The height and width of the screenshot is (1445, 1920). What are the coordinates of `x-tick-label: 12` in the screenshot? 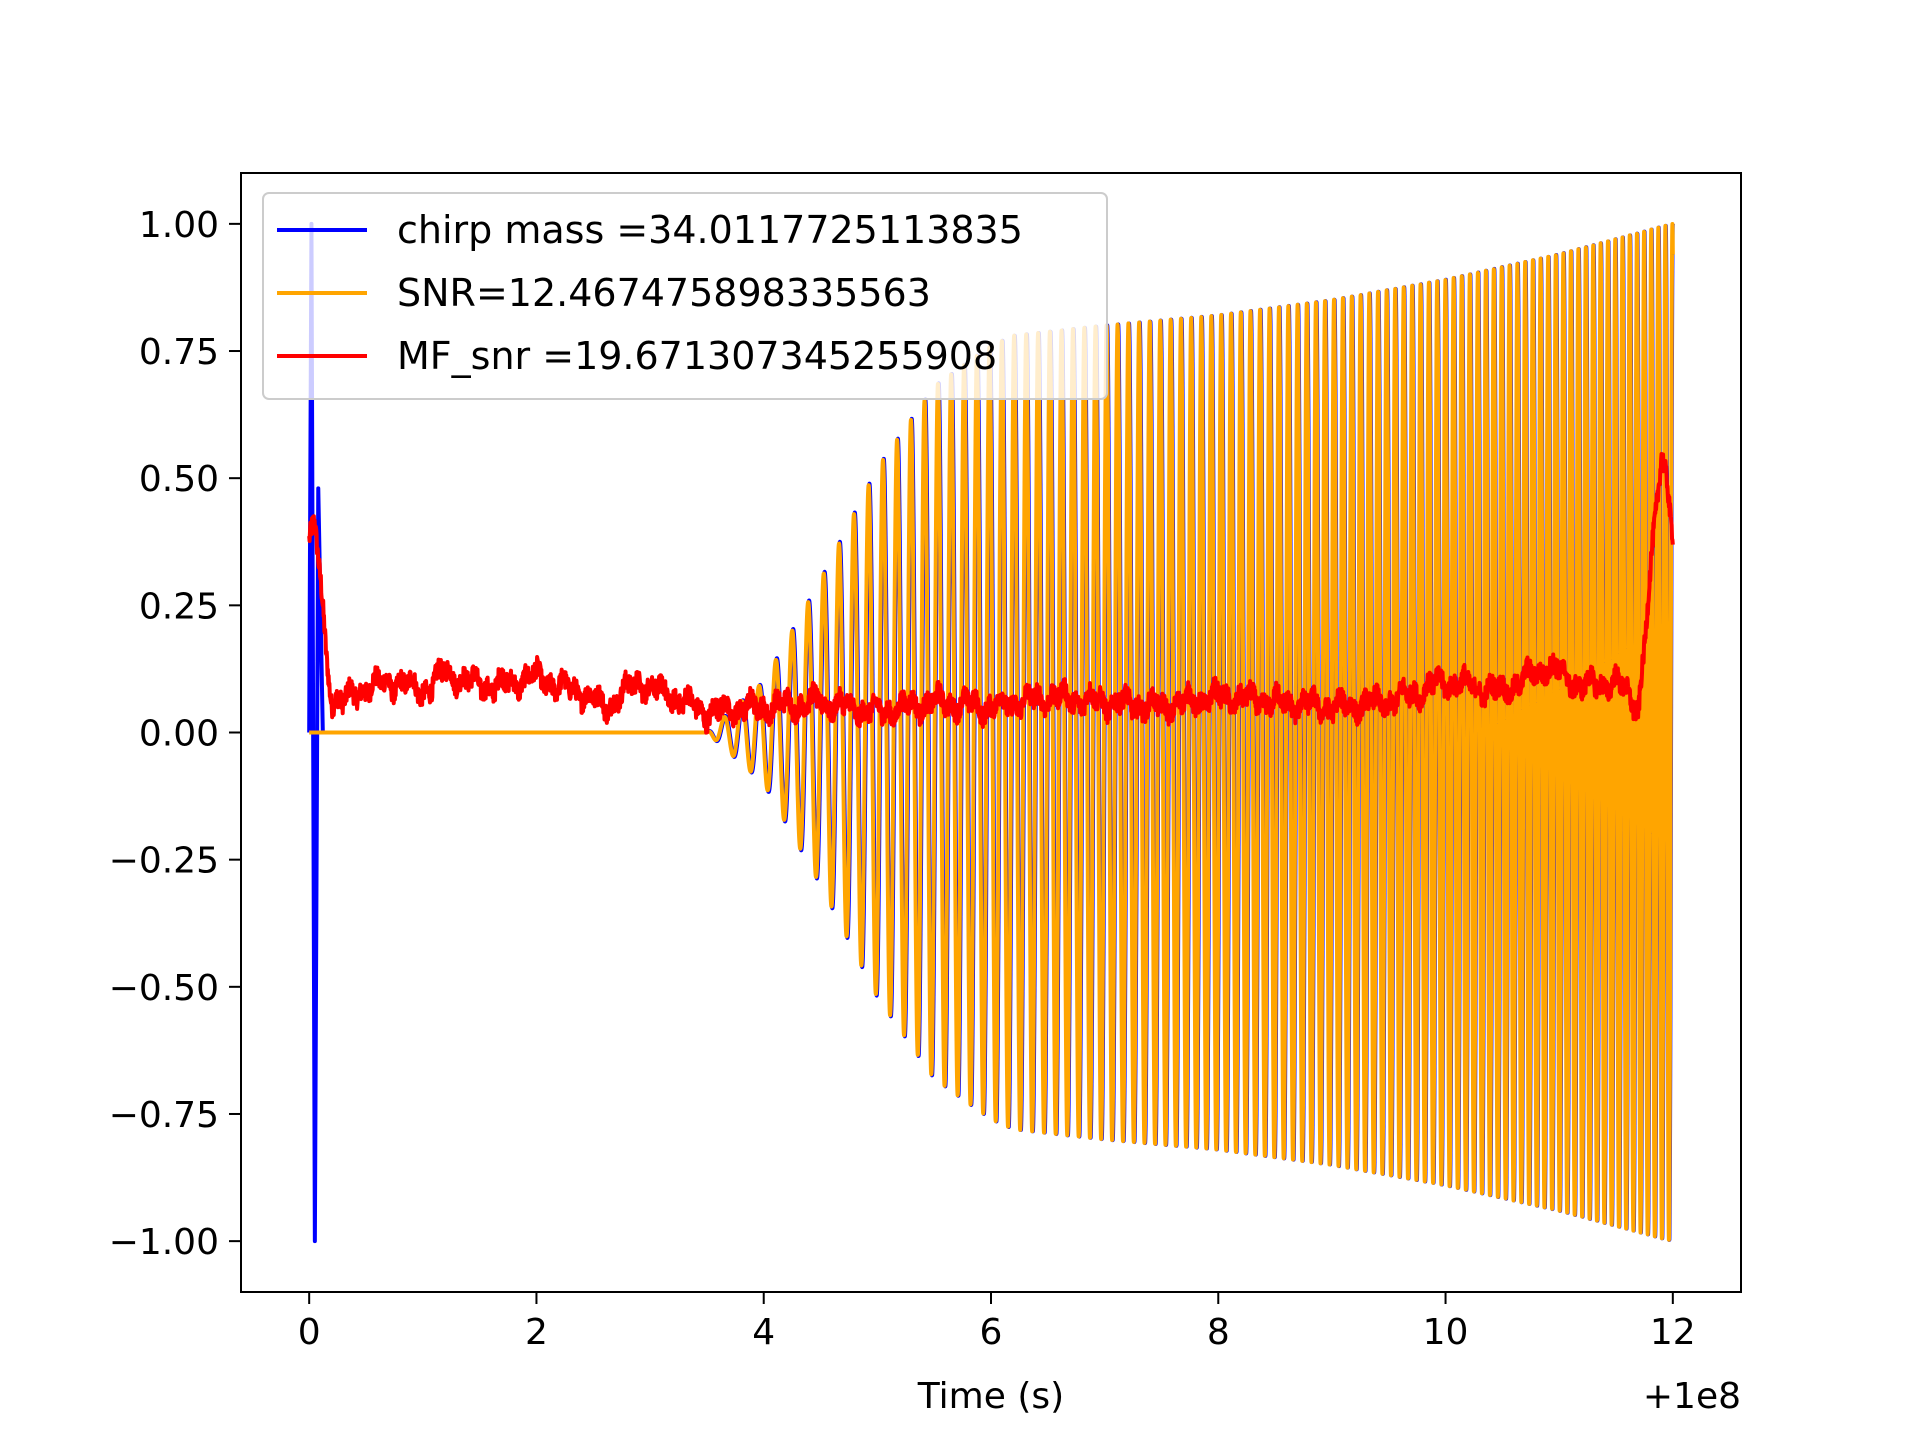 It's located at (1673, 1332).